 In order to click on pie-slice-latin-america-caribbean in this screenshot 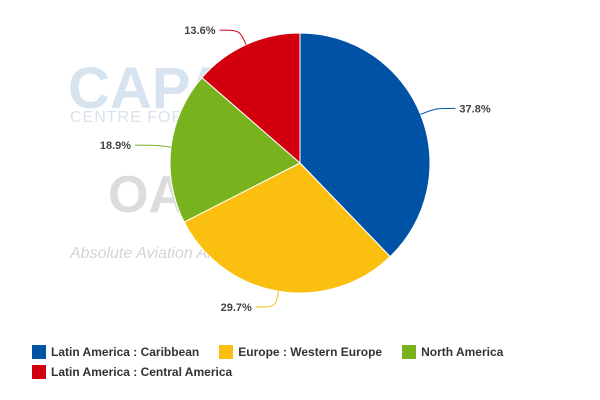, I will do `click(365, 145)`.